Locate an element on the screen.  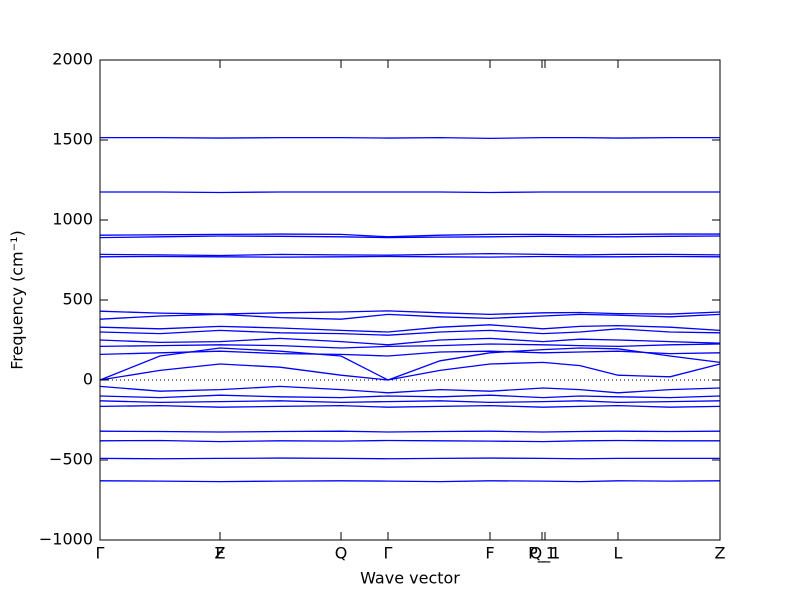
y-tick-label: −1000 is located at coordinates (66, 539).